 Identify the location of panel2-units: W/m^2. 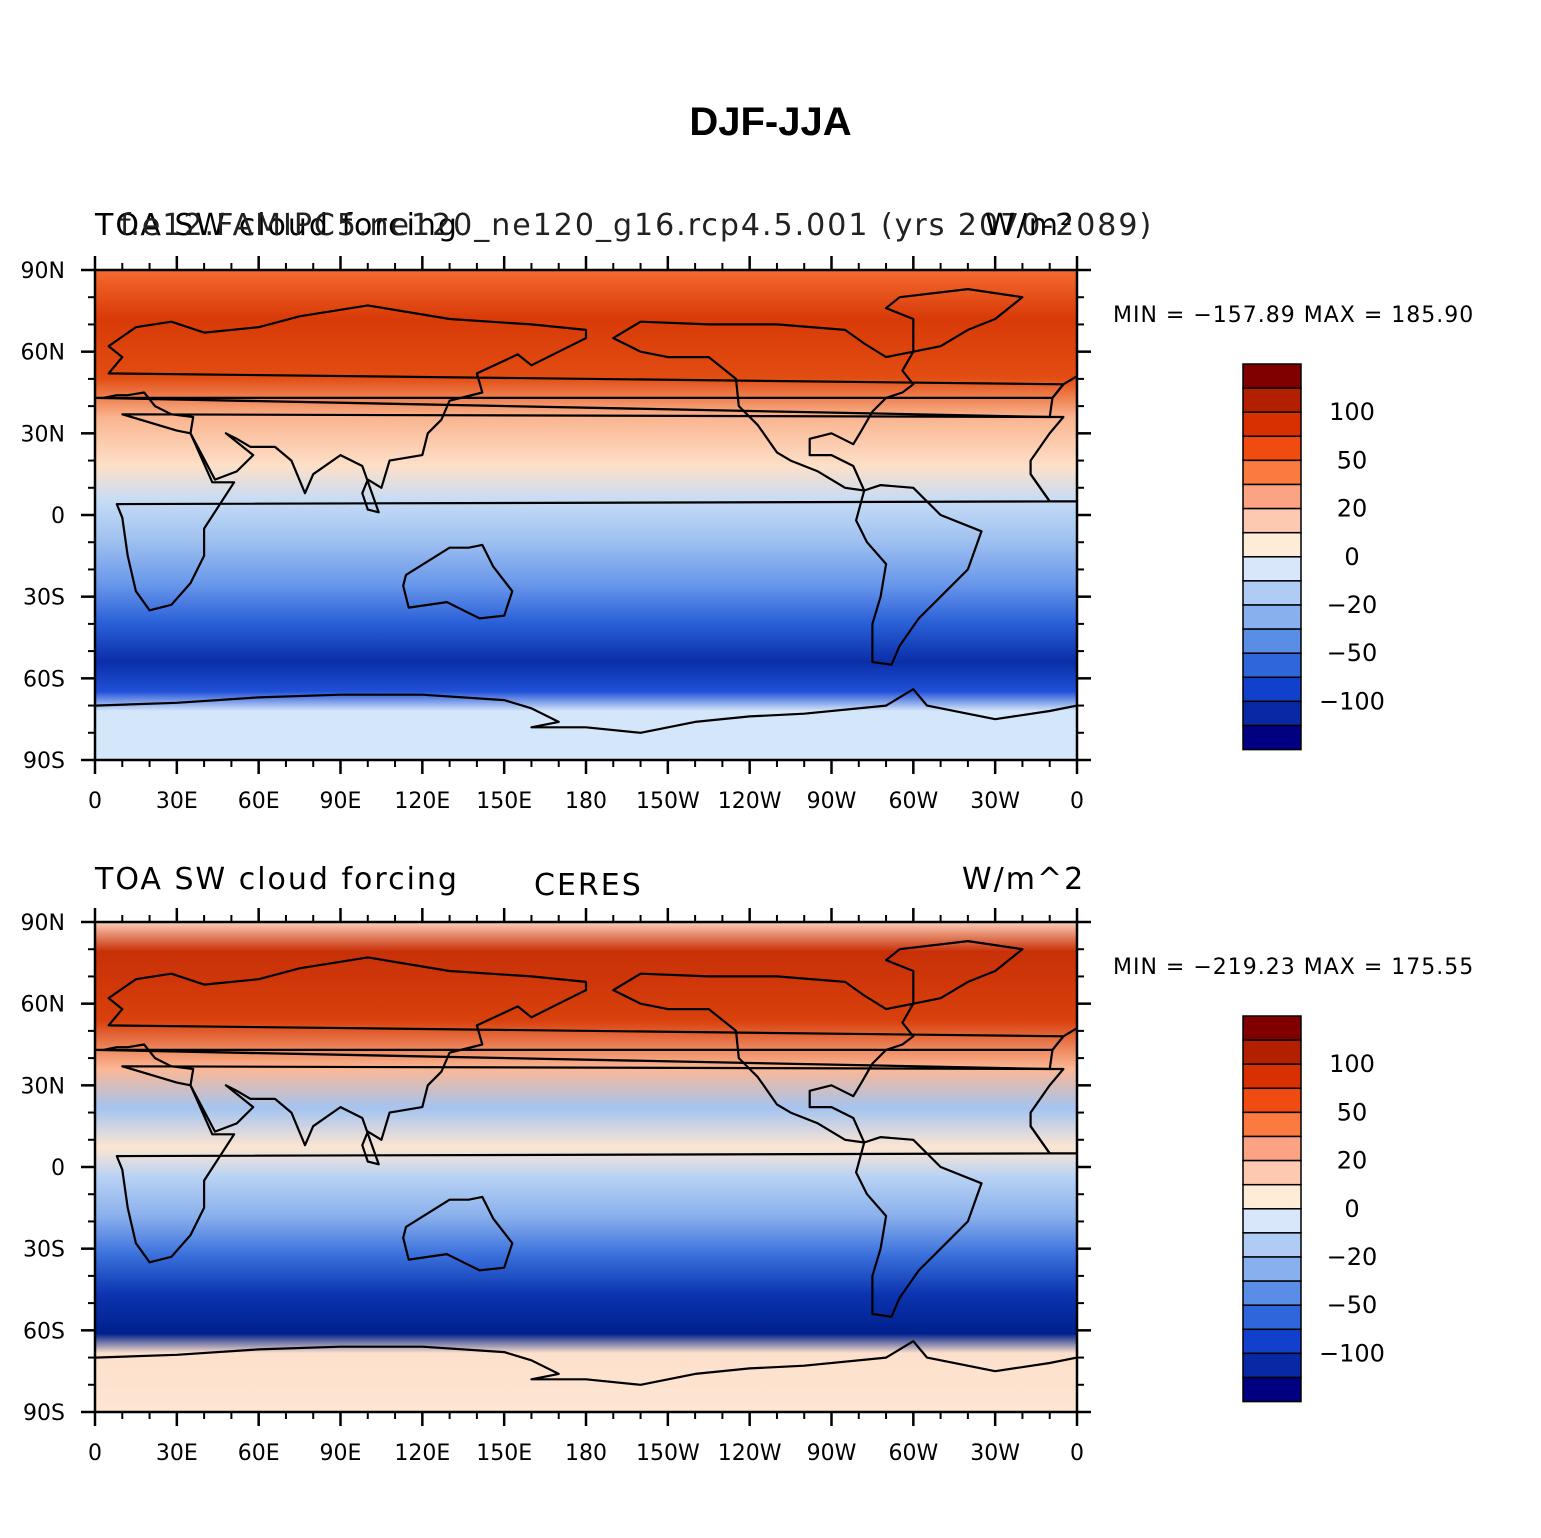
(1024, 879).